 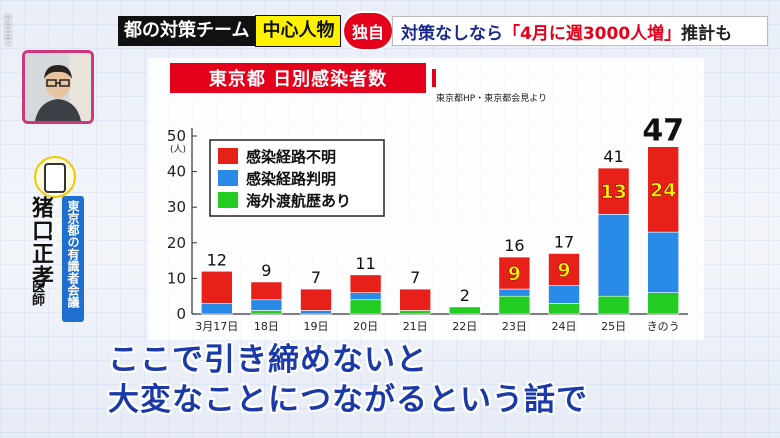 What do you see at coordinates (40, 242) in the screenshot?
I see `person-name: 猪口正孝` at bounding box center [40, 242].